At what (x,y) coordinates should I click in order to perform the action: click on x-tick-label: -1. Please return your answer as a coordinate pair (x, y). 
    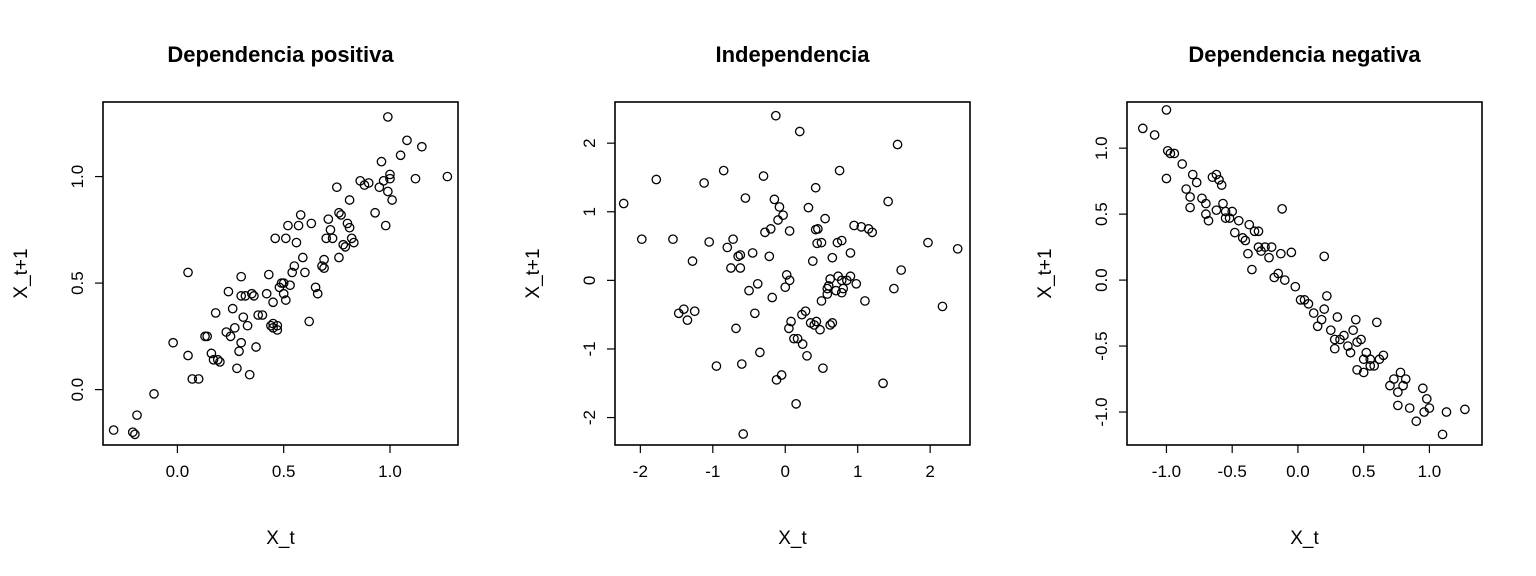
    Looking at the image, I should click on (712, 471).